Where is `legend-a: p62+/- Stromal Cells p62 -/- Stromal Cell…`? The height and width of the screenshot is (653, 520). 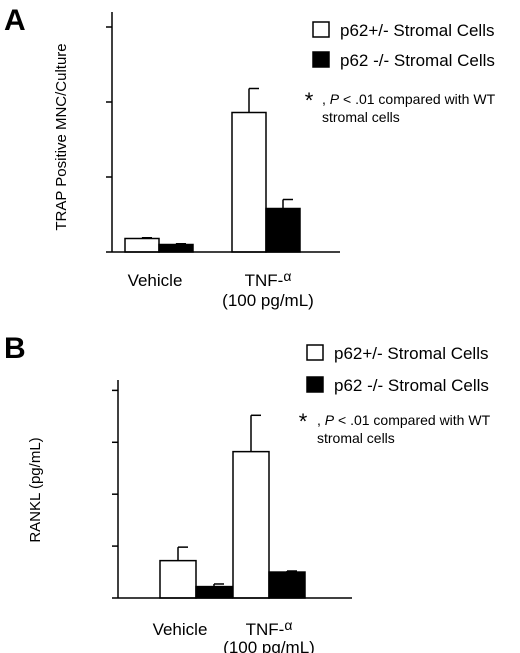
legend-a: p62+/- Stromal Cells p62 -/- Stromal Cell… is located at coordinates (403, 45).